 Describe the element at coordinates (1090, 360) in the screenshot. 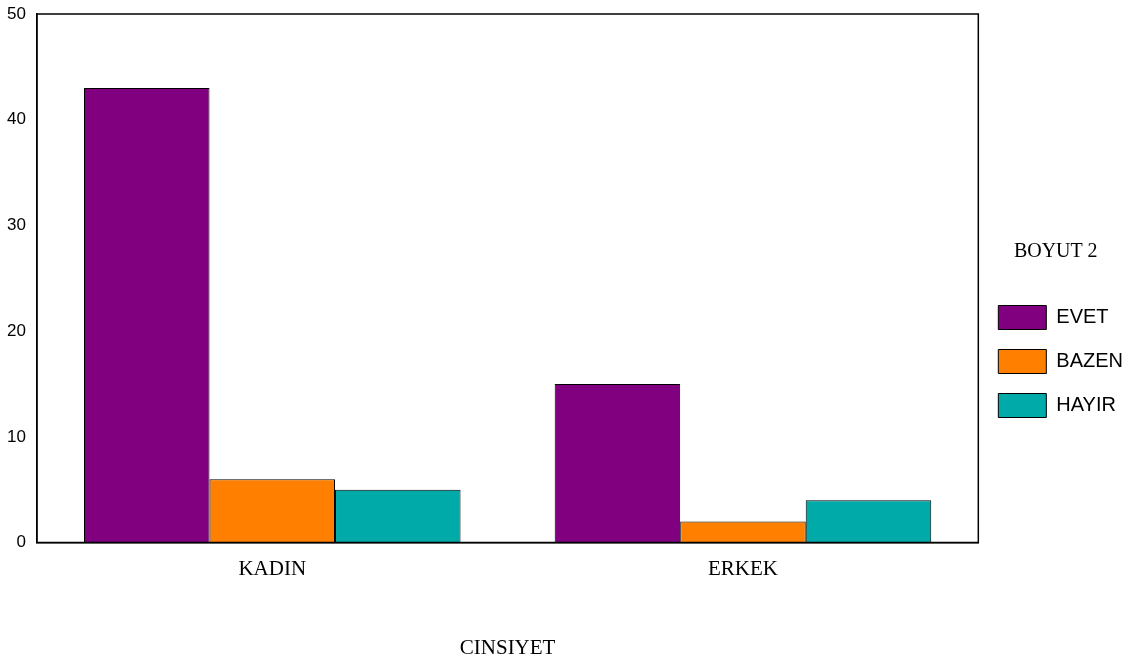

I see `legend-label: BAZEN` at that location.